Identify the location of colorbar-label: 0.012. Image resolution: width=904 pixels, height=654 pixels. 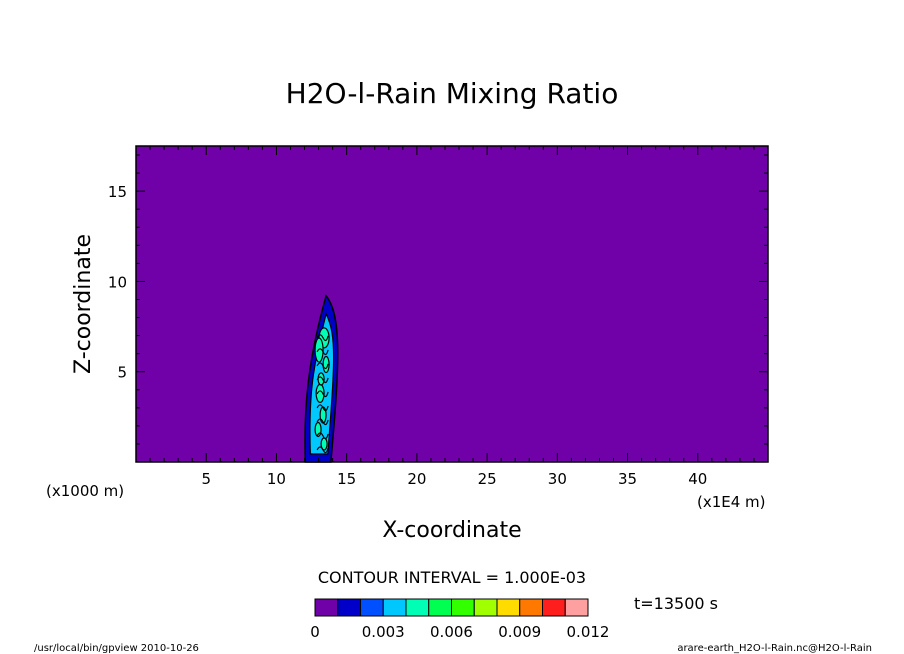
(588, 632).